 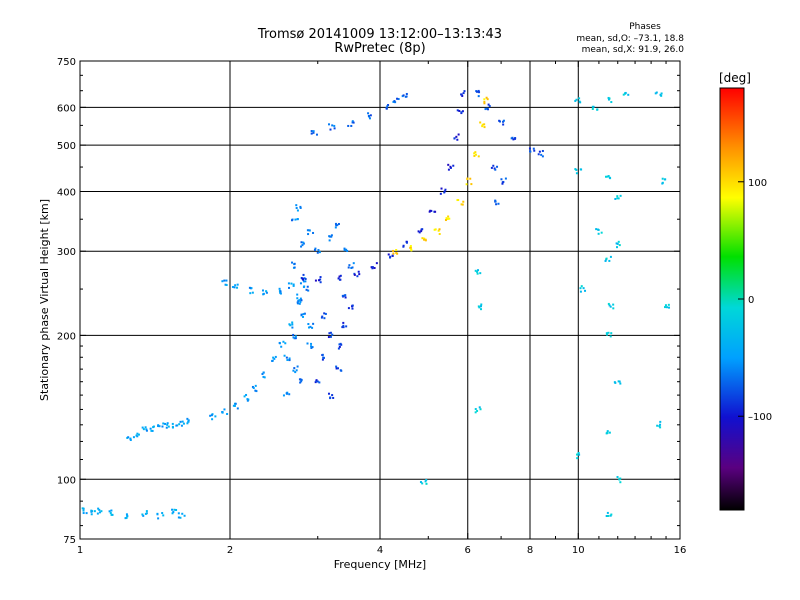 What do you see at coordinates (645, 27) in the screenshot?
I see `phase-info-heading: Phases` at bounding box center [645, 27].